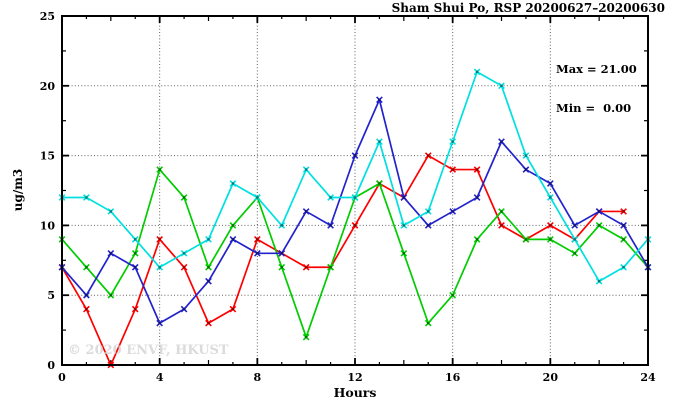 This screenshot has width=674, height=409. Describe the element at coordinates (51, 295) in the screenshot. I see `svg-text: 5` at that location.